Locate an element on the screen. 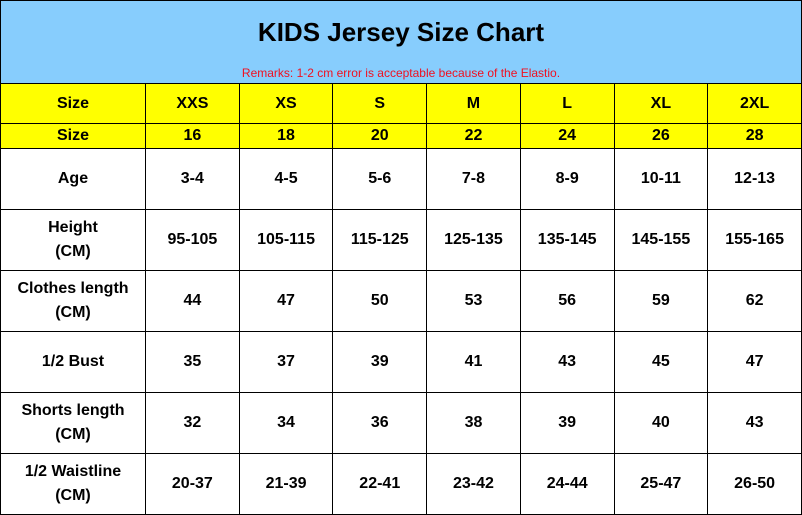 The width and height of the screenshot is (802, 515). table-cell: 23-42 is located at coordinates (473, 484).